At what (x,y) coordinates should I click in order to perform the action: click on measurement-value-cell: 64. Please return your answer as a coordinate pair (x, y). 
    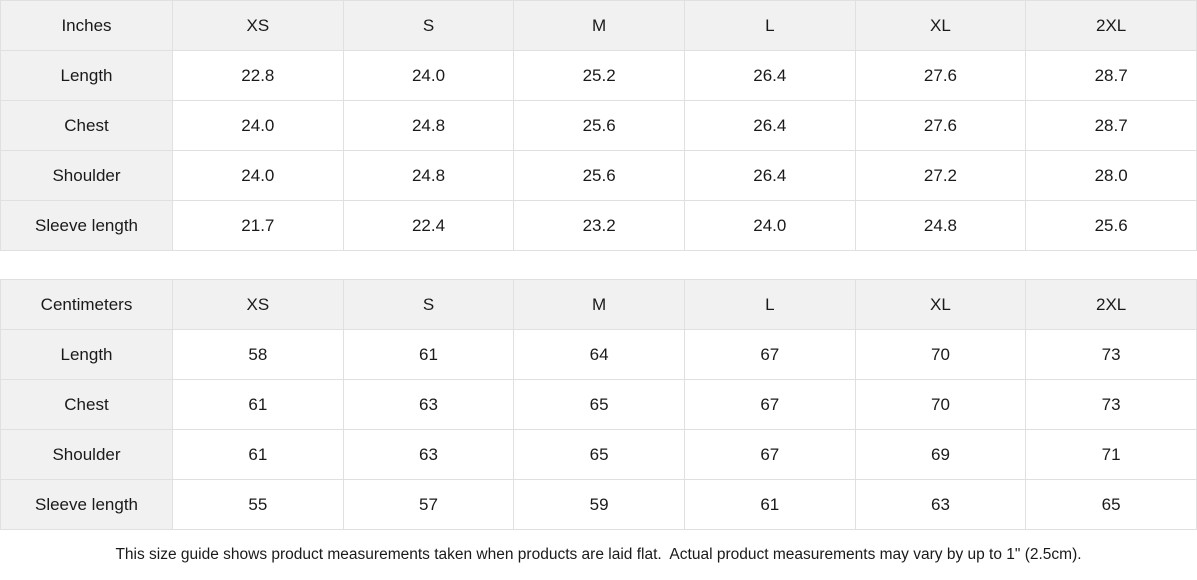
    Looking at the image, I should click on (599, 354).